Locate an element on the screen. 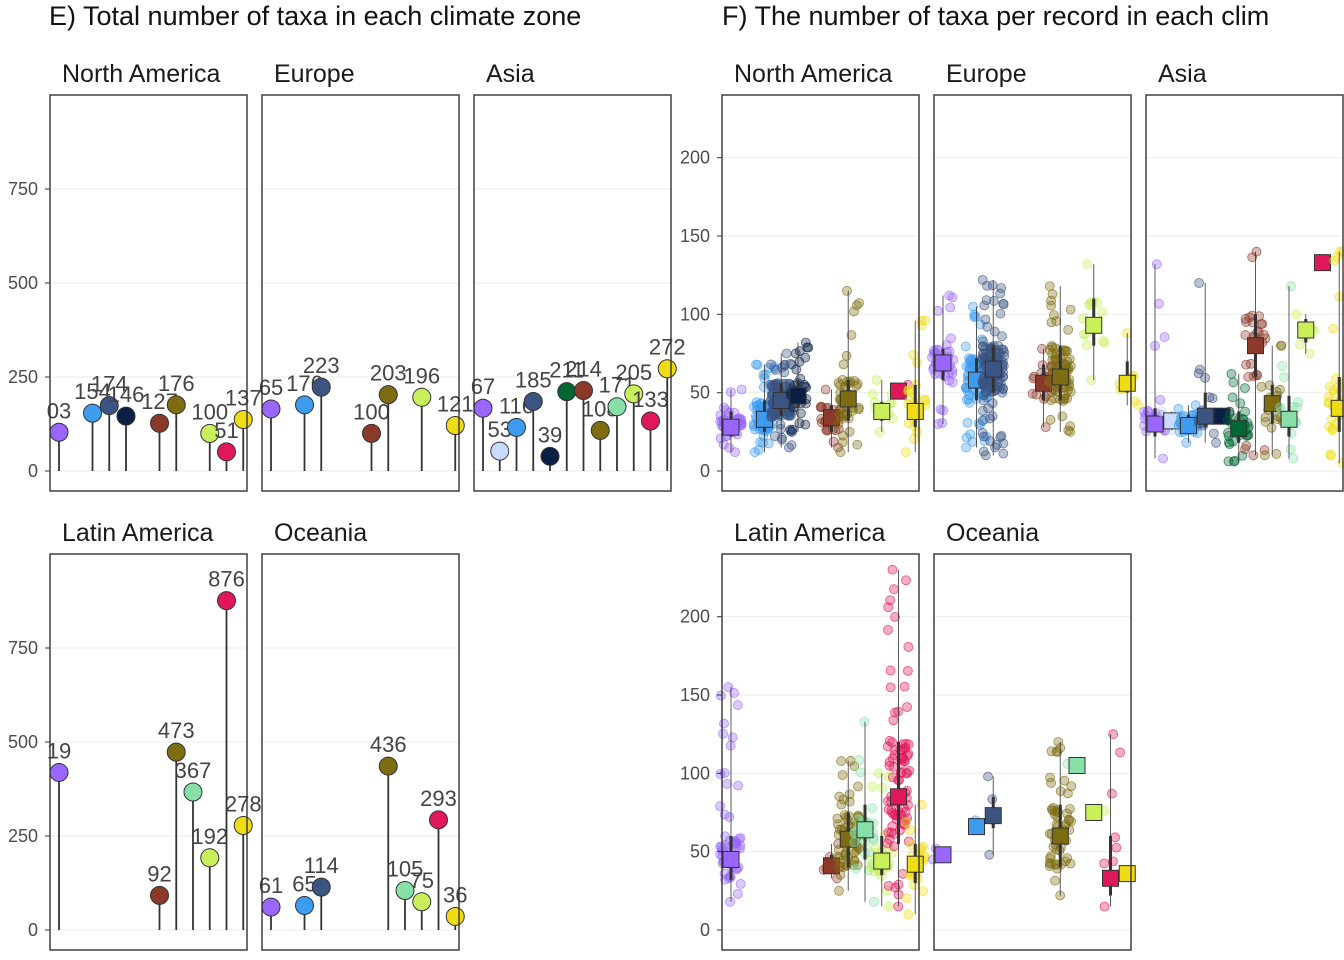 The width and height of the screenshot is (1344, 960). lollipop-value-label: 03 is located at coordinates (59, 410).